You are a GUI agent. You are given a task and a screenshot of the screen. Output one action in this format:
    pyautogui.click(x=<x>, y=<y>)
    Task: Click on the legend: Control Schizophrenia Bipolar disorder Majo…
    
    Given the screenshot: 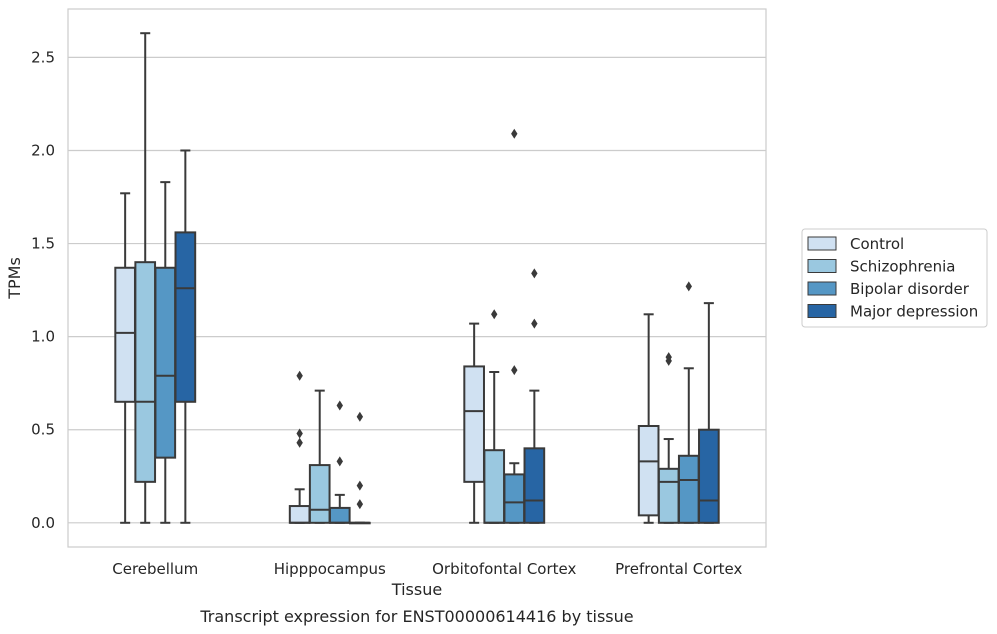 What is the action you would take?
    pyautogui.click(x=894, y=278)
    